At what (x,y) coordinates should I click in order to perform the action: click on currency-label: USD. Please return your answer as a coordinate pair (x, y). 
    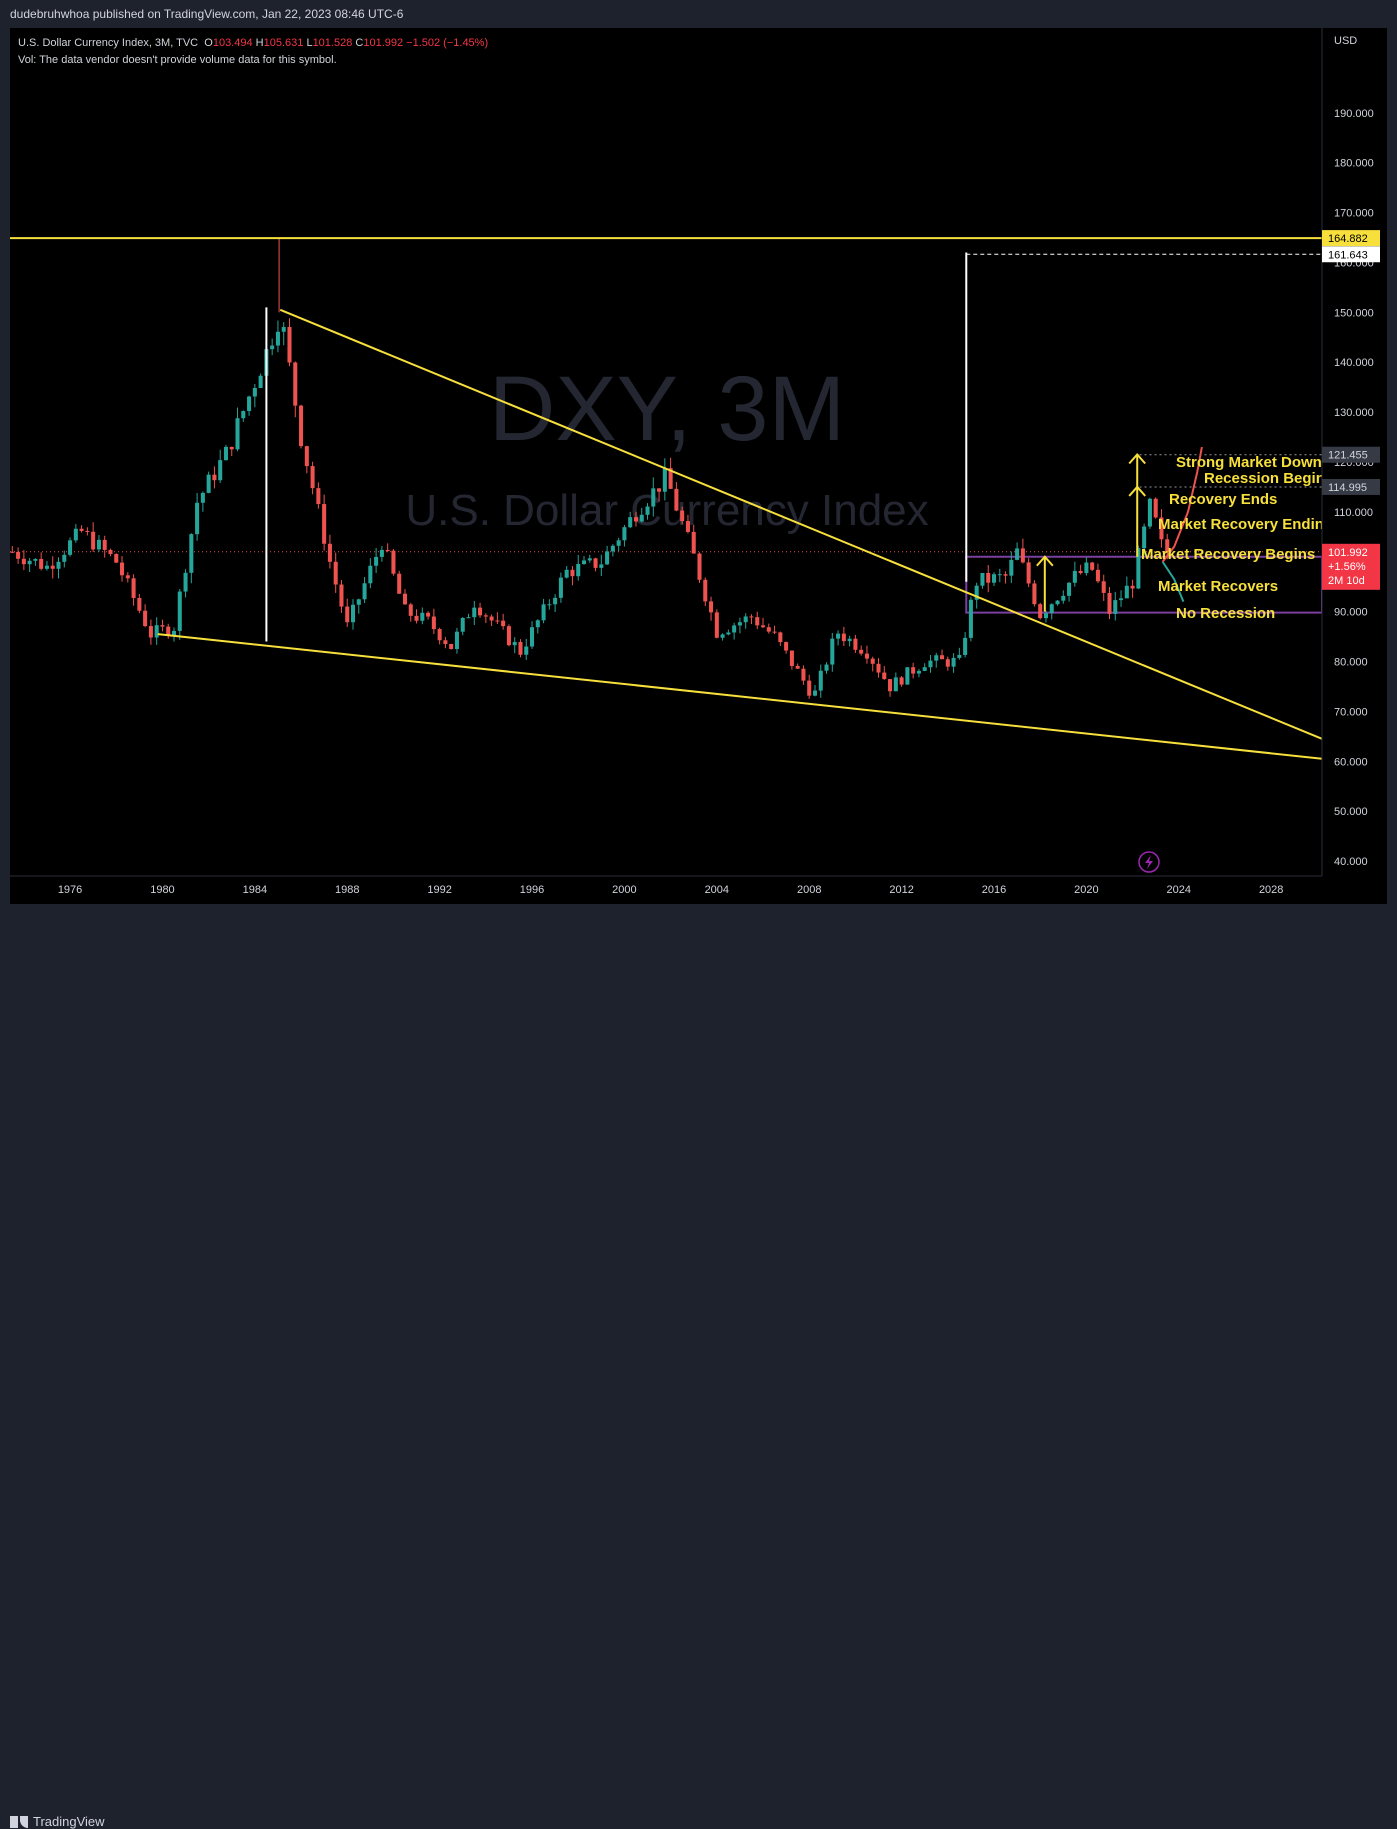
    Looking at the image, I should click on (1345, 41).